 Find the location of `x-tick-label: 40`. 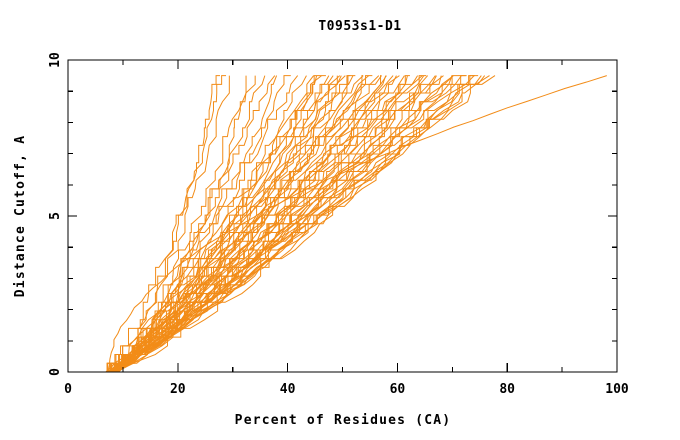

x-tick-label: 40 is located at coordinates (288, 389).